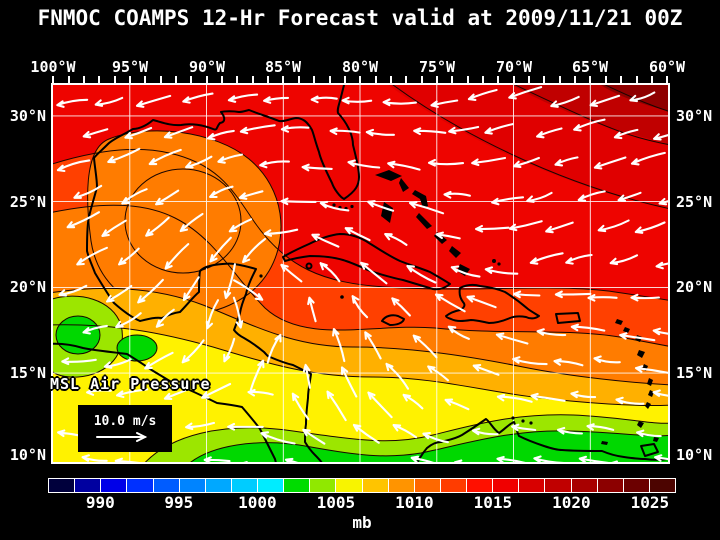 This screenshot has width=720, height=540. I want to click on colorbar-tick-label: 990, so click(100, 502).